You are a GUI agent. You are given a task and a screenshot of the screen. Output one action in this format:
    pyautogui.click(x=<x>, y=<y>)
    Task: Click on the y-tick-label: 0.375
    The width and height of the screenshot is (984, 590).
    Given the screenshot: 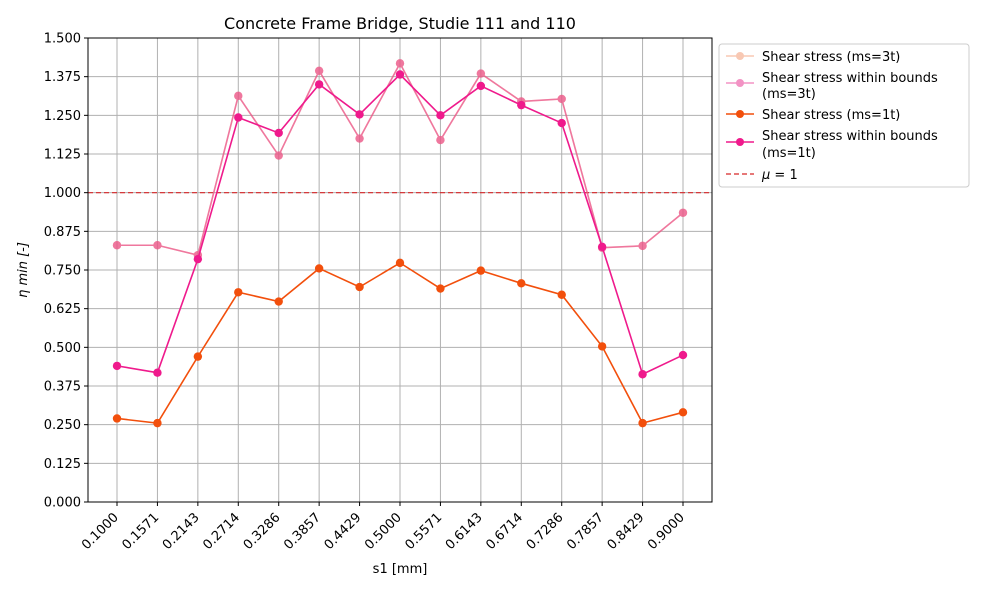 What is the action you would take?
    pyautogui.click(x=62, y=387)
    